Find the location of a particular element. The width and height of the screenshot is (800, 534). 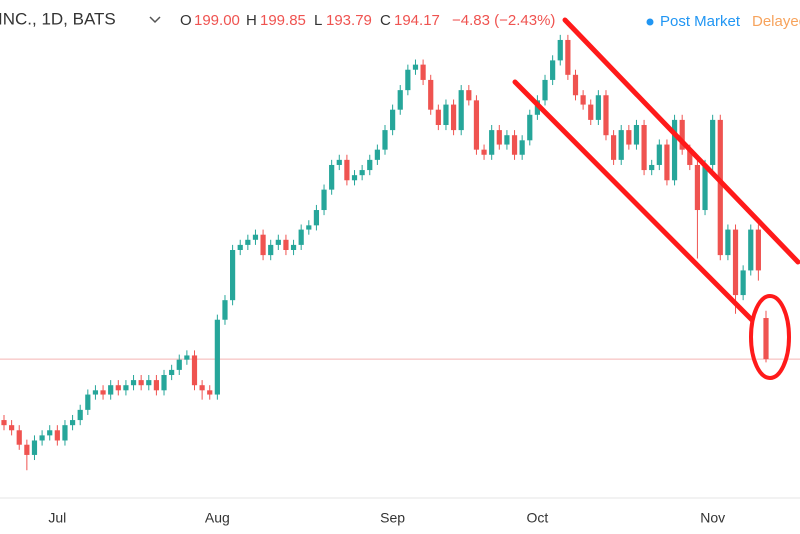

change-value: −4.83 (−2.43%) is located at coordinates (503, 20).